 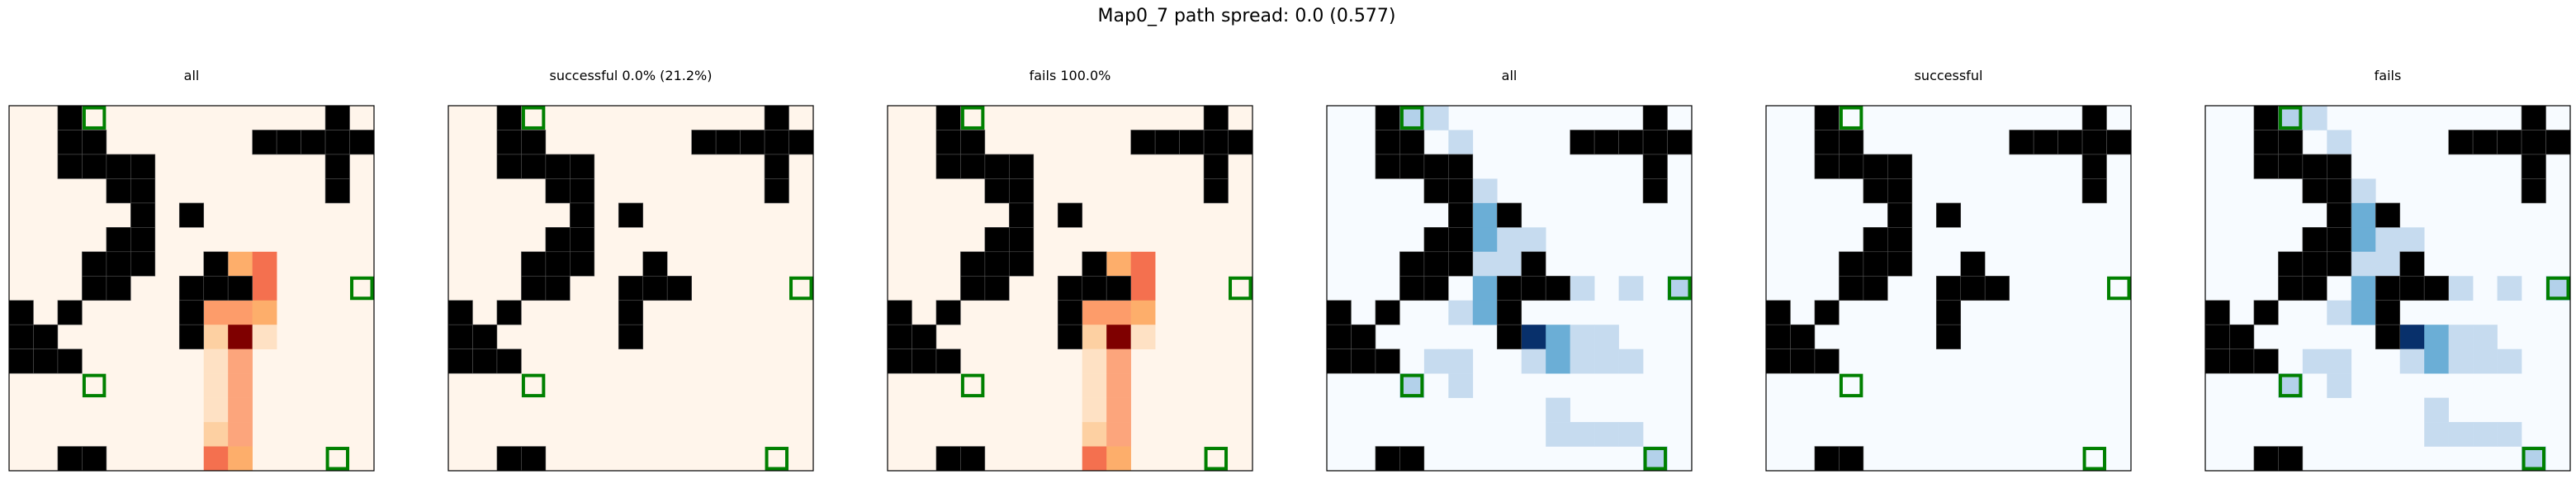 I want to click on panel-frame, so click(x=1509, y=288).